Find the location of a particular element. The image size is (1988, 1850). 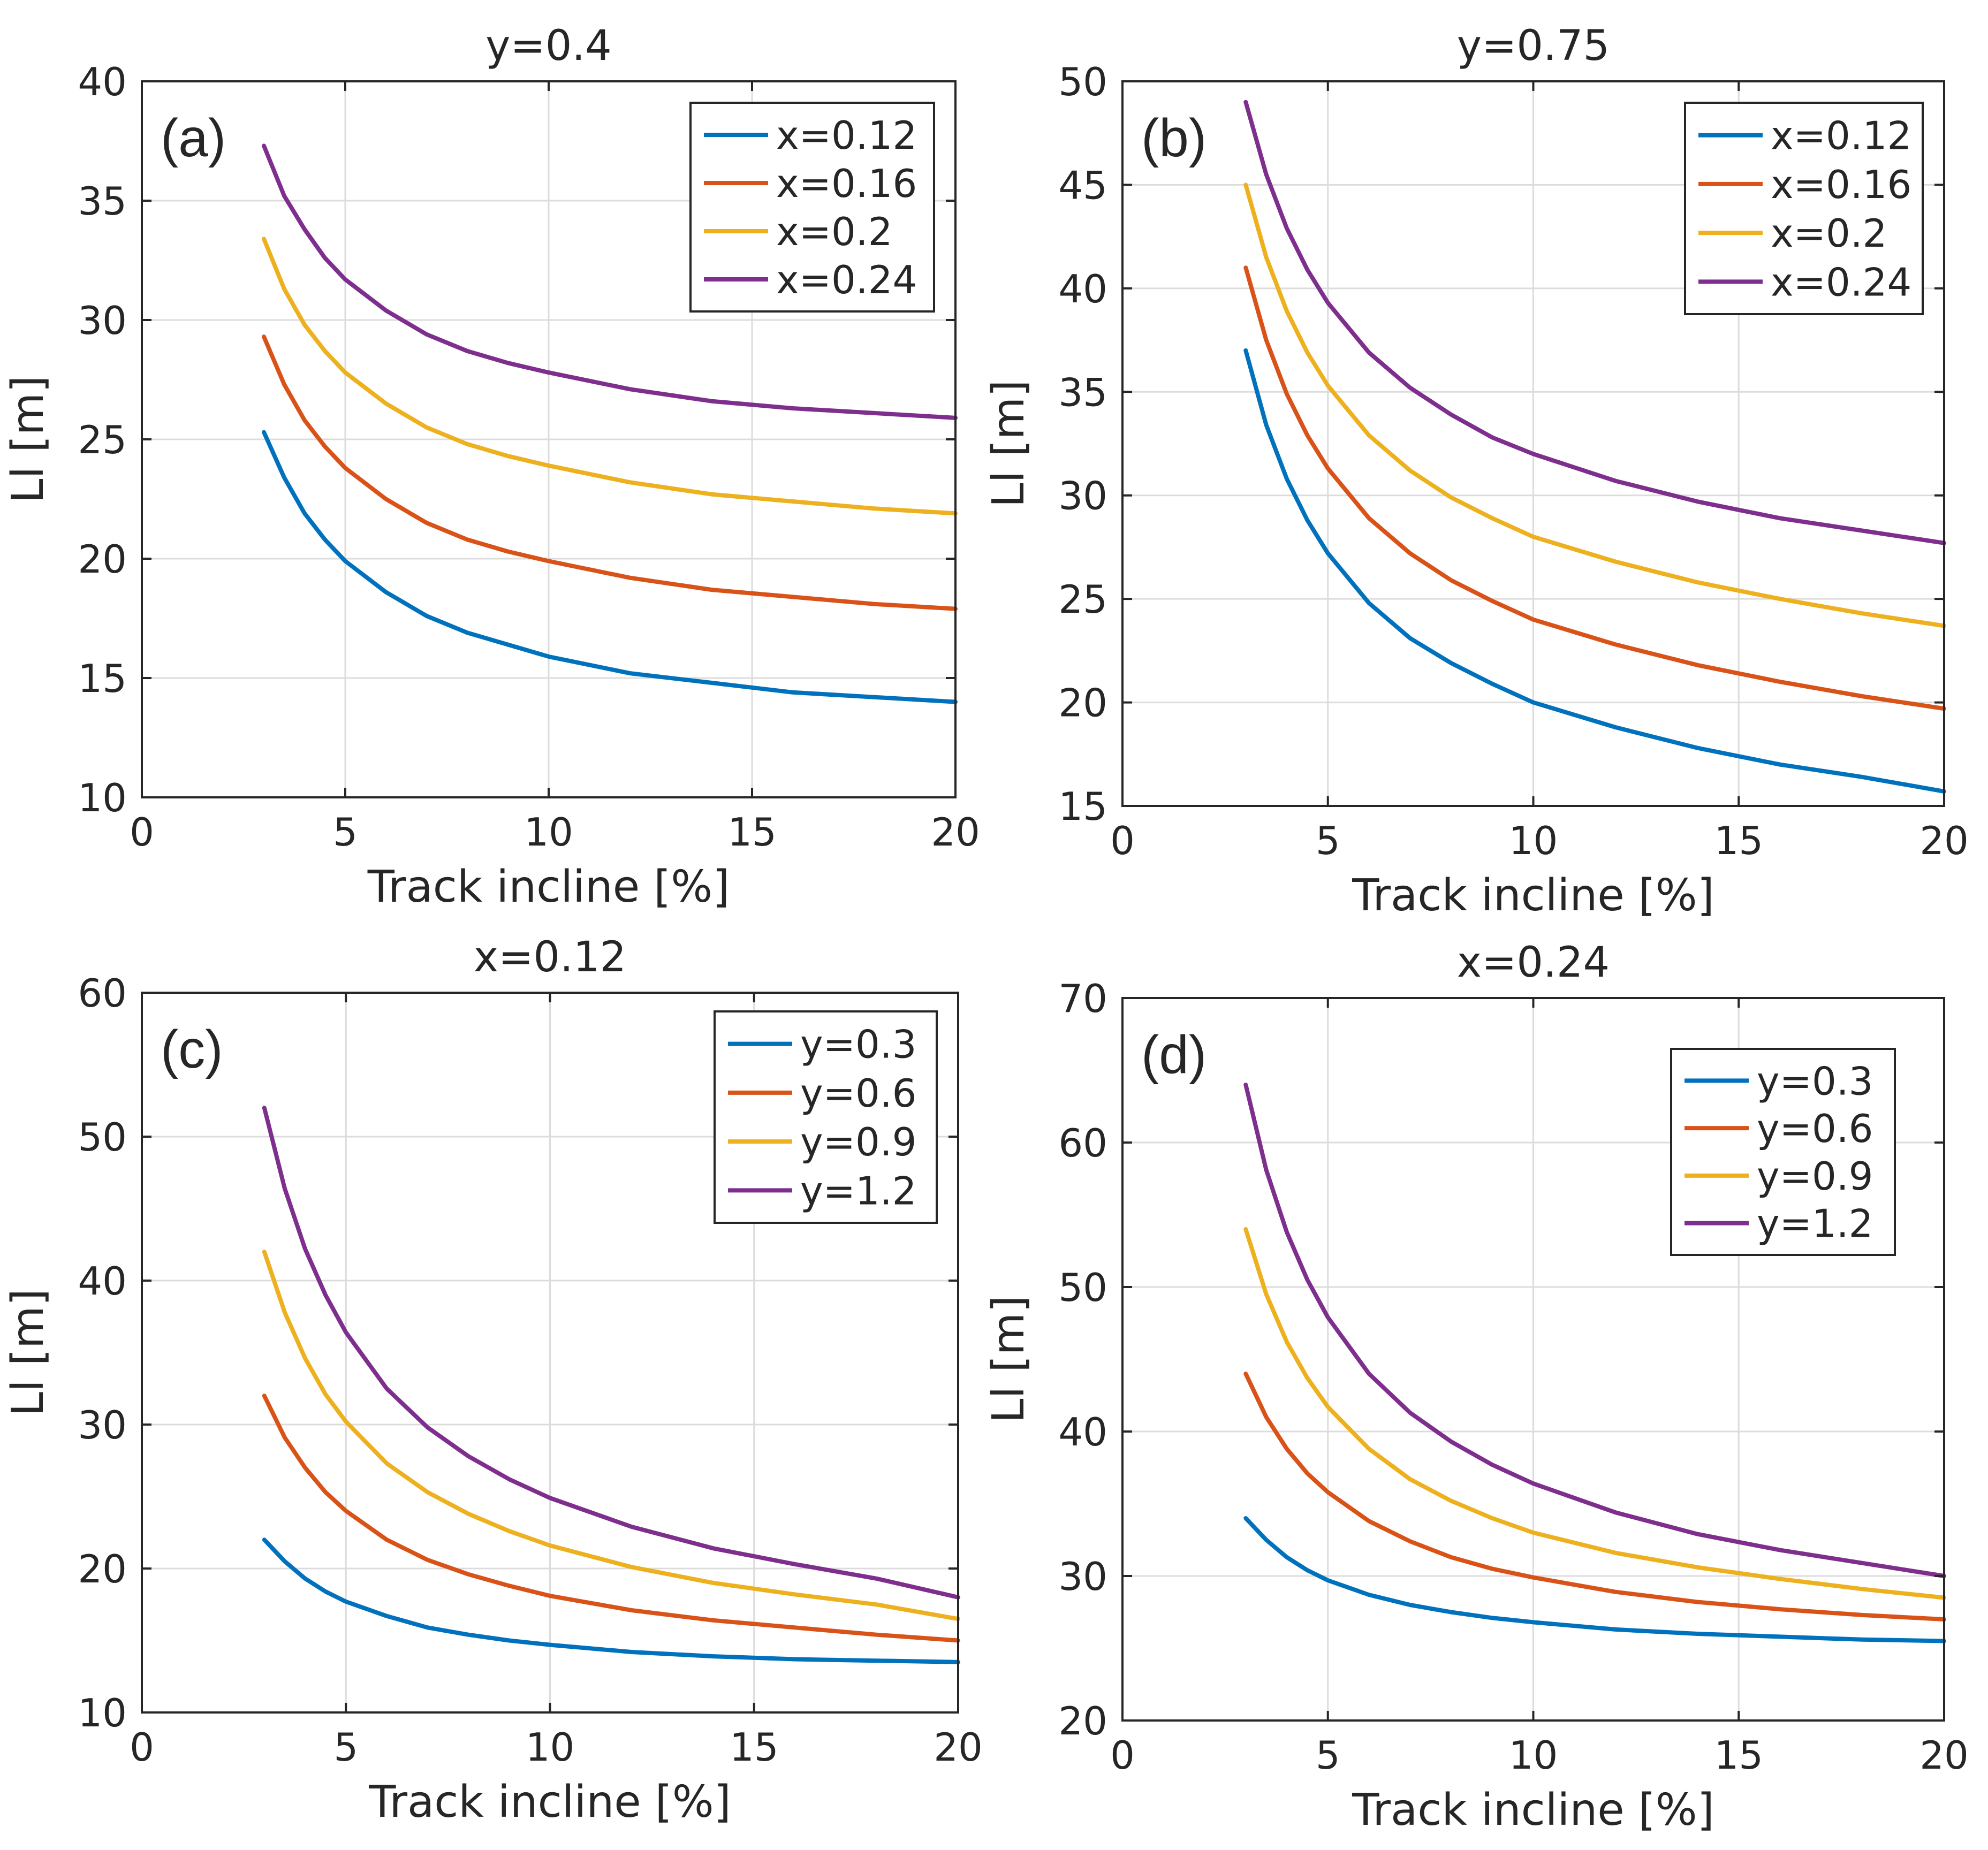

chart-title: x=0.12 is located at coordinates (550, 957).